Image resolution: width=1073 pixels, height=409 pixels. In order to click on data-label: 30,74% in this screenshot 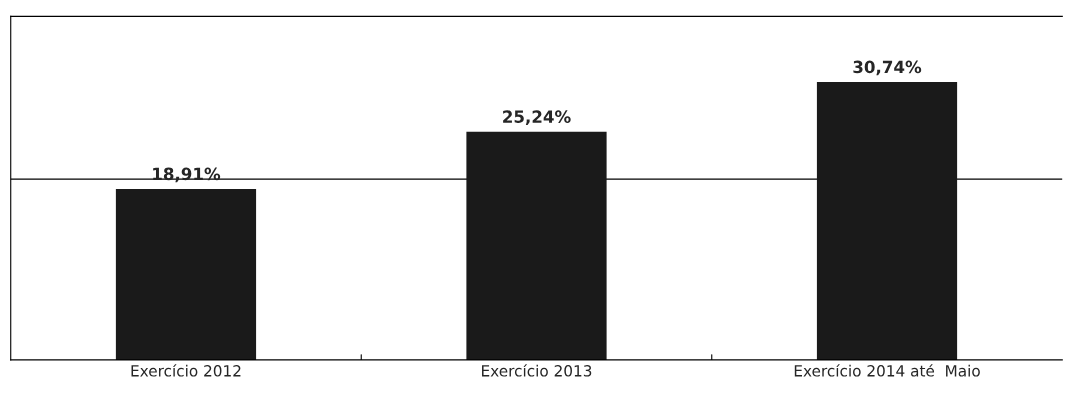, I will do `click(887, 68)`.